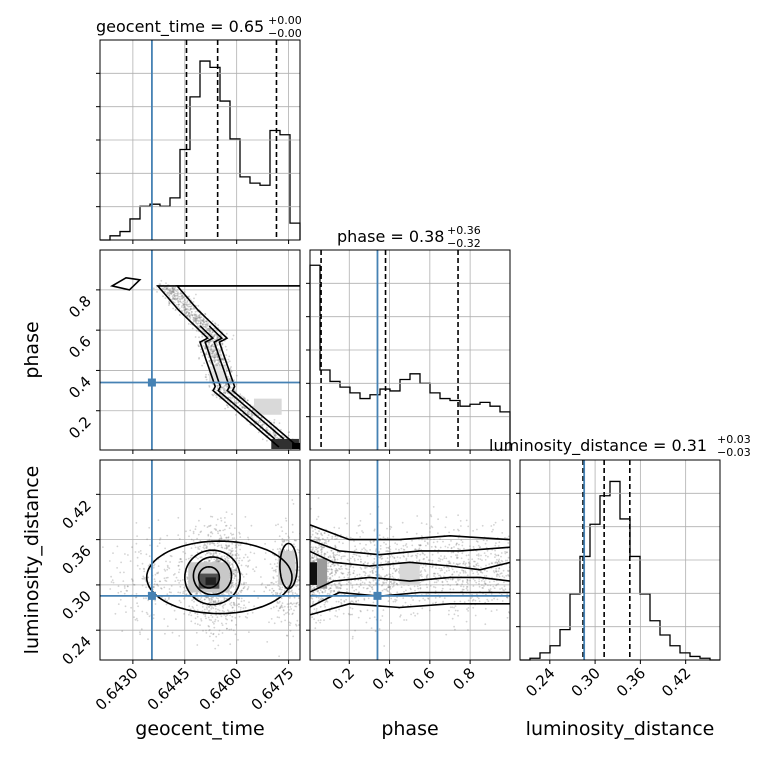  I want to click on title-geocent-time-minus: −0.00, so click(285, 33).